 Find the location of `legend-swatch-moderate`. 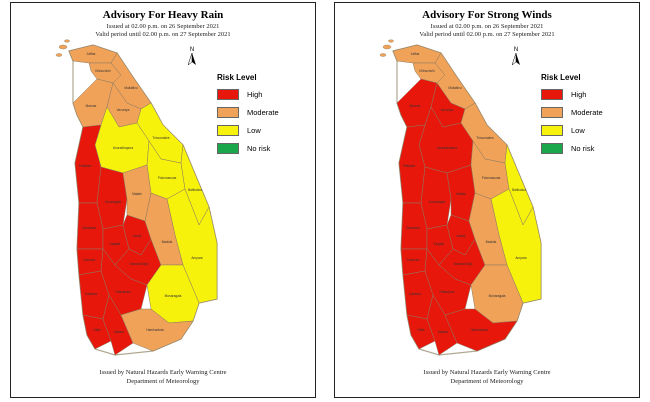

legend-swatch-moderate is located at coordinates (228, 112).